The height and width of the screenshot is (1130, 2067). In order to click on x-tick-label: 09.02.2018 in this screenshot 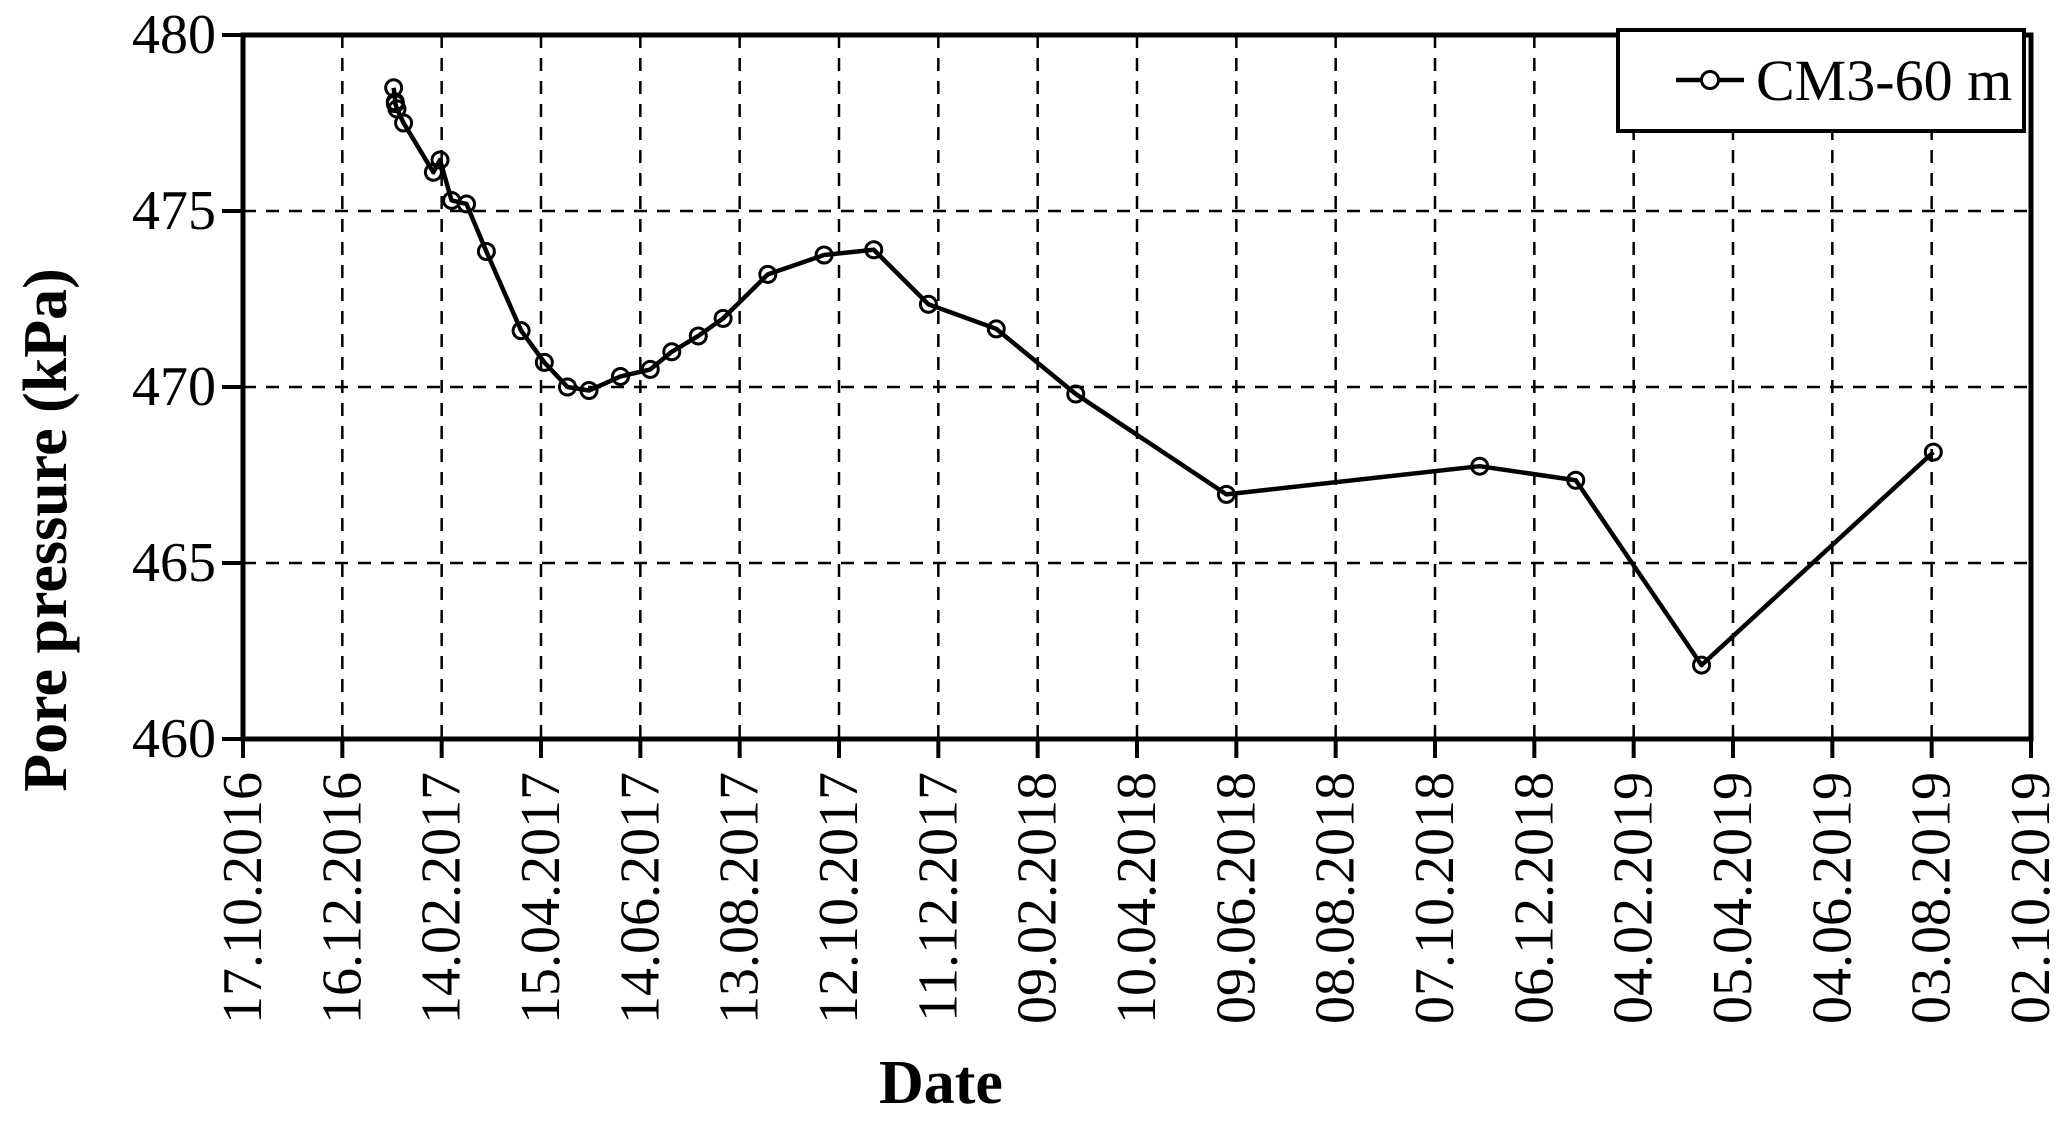, I will do `click(1038, 898)`.